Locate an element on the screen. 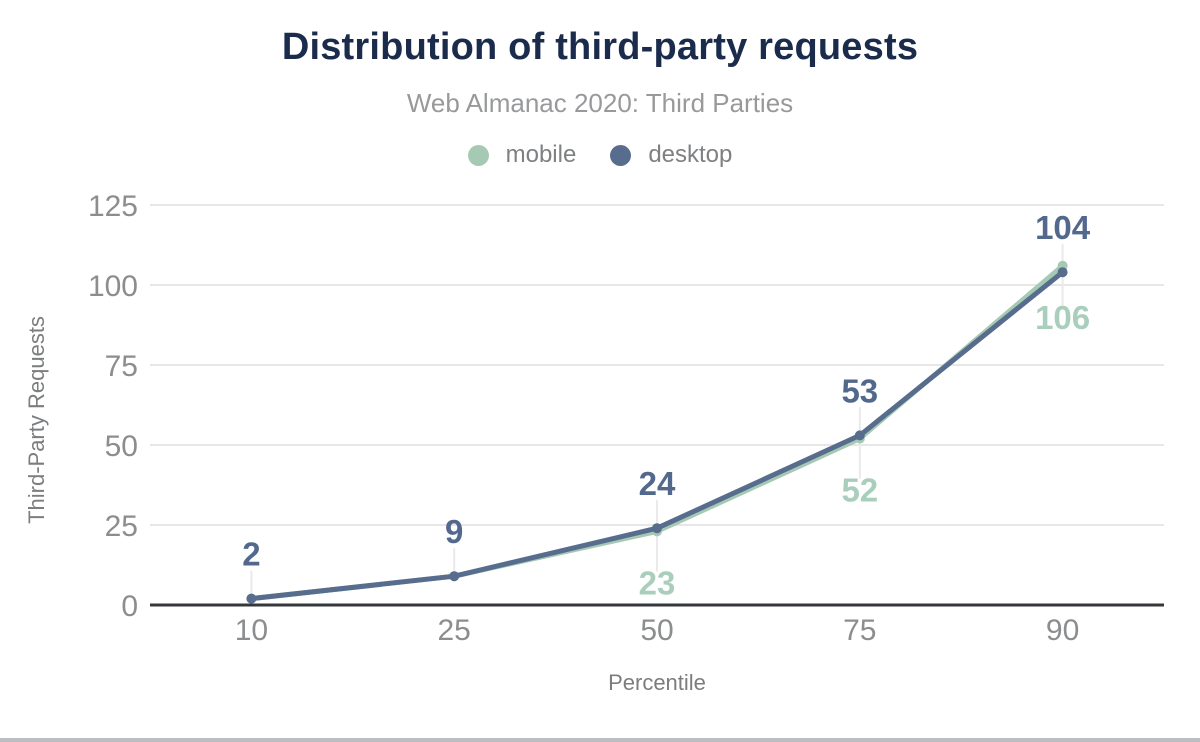 This screenshot has width=1200, height=742. x-axis-tick-label: 50 is located at coordinates (656, 630).